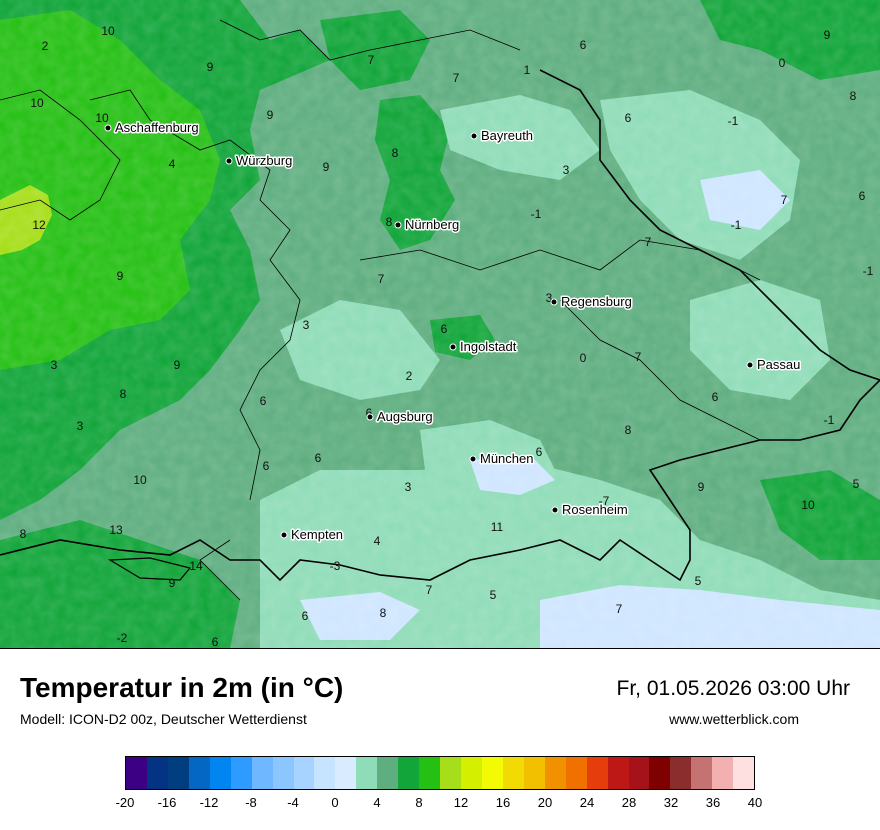 The image size is (880, 830). Describe the element at coordinates (264, 160) in the screenshot. I see `city-label: Würzburg` at that location.